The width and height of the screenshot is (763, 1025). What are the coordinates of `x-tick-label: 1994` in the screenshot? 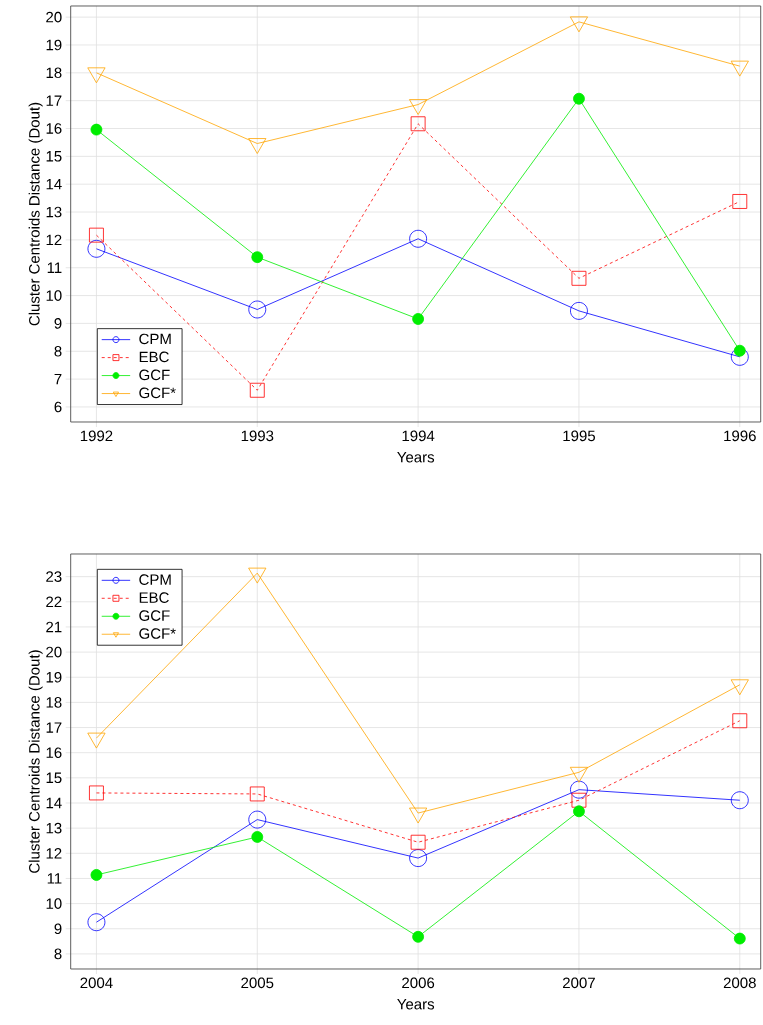 It's located at (418, 436).